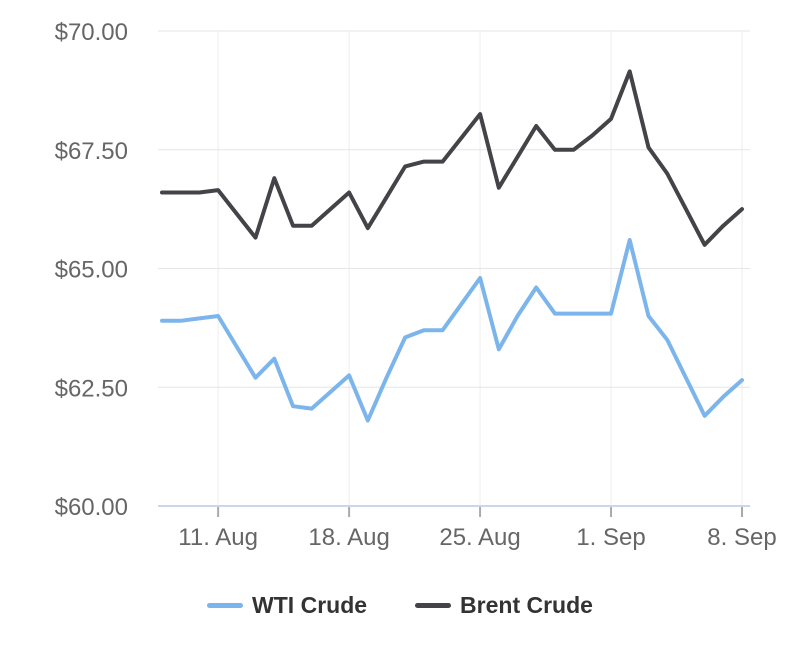 The height and width of the screenshot is (645, 800). What do you see at coordinates (348, 537) in the screenshot?
I see `x-axis-label: 18. Aug` at bounding box center [348, 537].